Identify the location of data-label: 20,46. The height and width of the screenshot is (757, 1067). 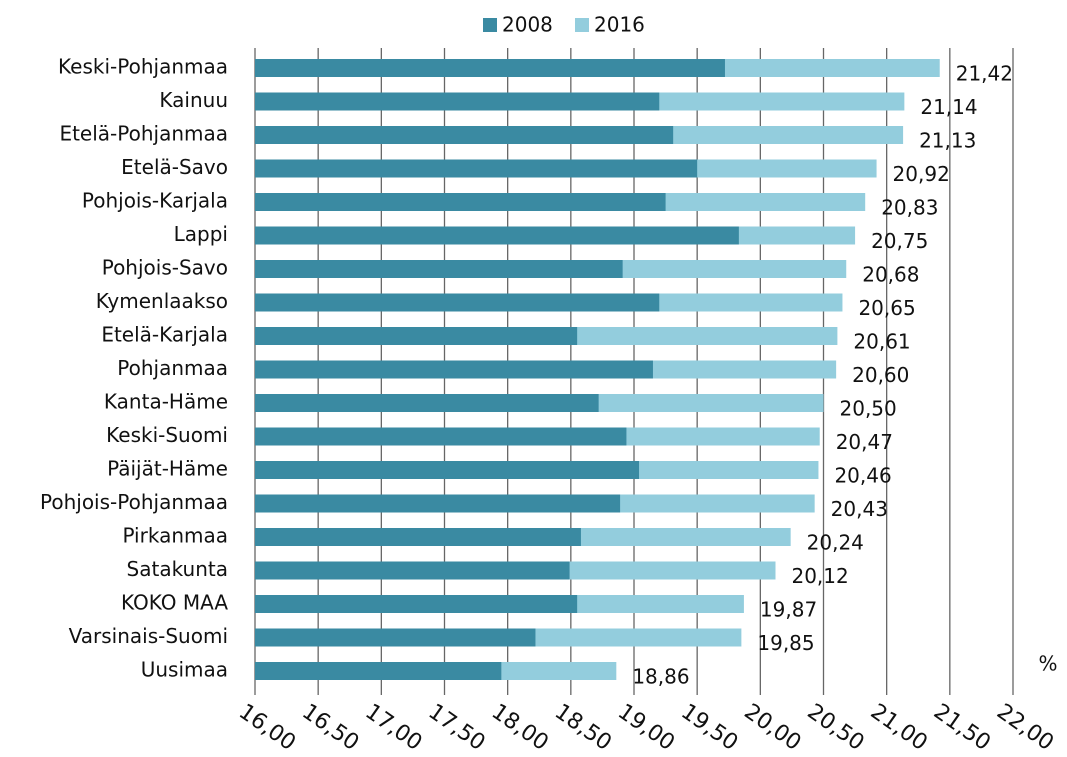
(862, 476).